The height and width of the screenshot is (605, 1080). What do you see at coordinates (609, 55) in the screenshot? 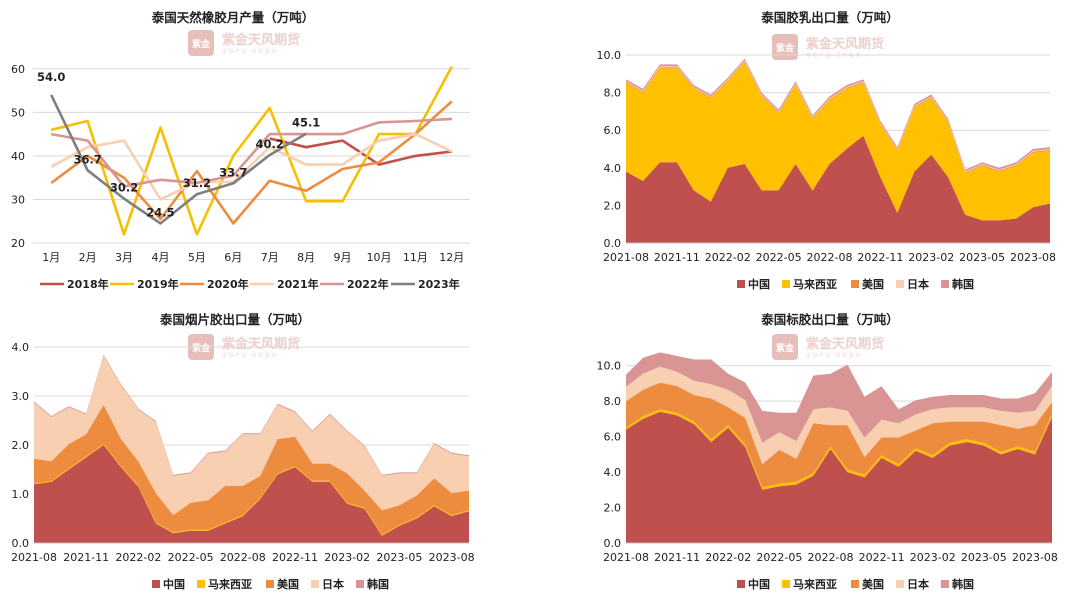
I see `y-tick-label: 10.0` at bounding box center [609, 55].